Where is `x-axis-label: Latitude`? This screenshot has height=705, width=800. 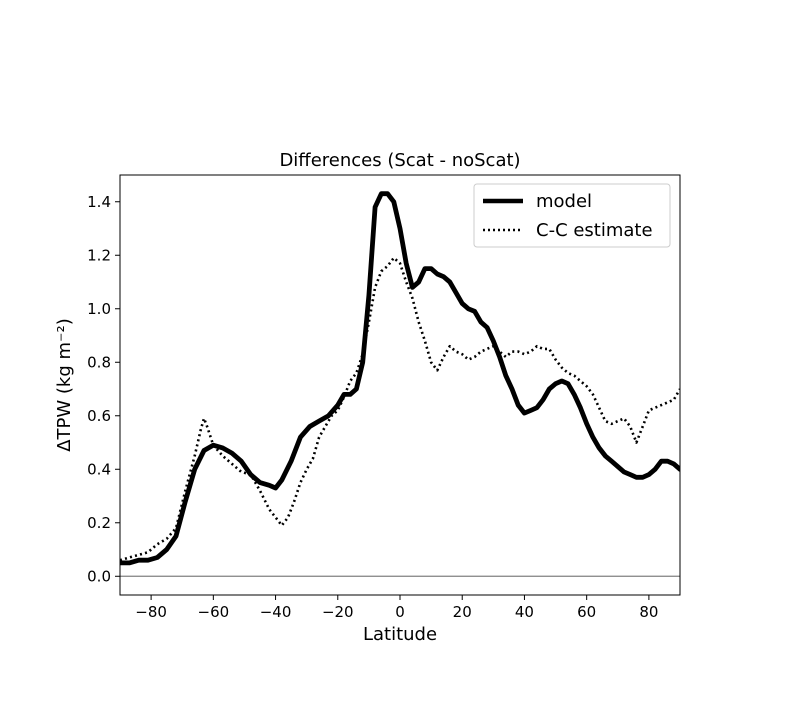 x-axis-label: Latitude is located at coordinates (400, 634).